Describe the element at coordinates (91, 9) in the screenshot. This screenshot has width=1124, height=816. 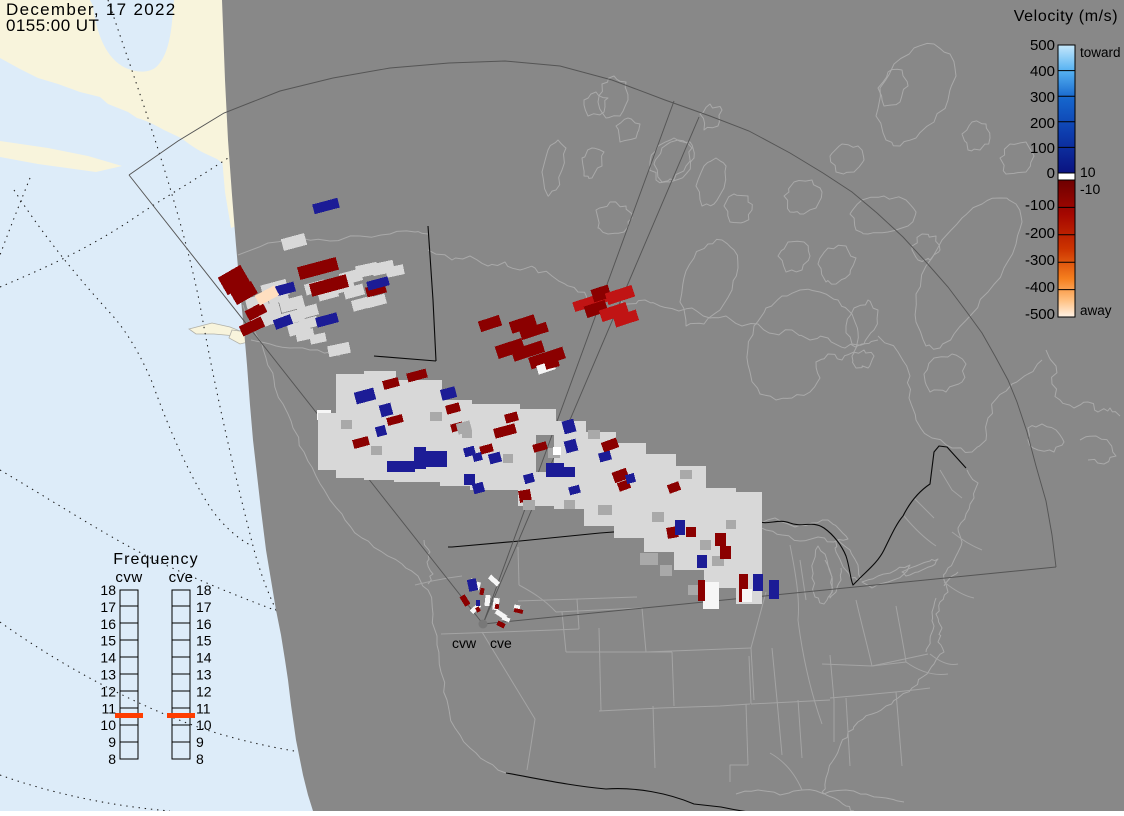
I see `svg-text: December, 17 2022` at that location.